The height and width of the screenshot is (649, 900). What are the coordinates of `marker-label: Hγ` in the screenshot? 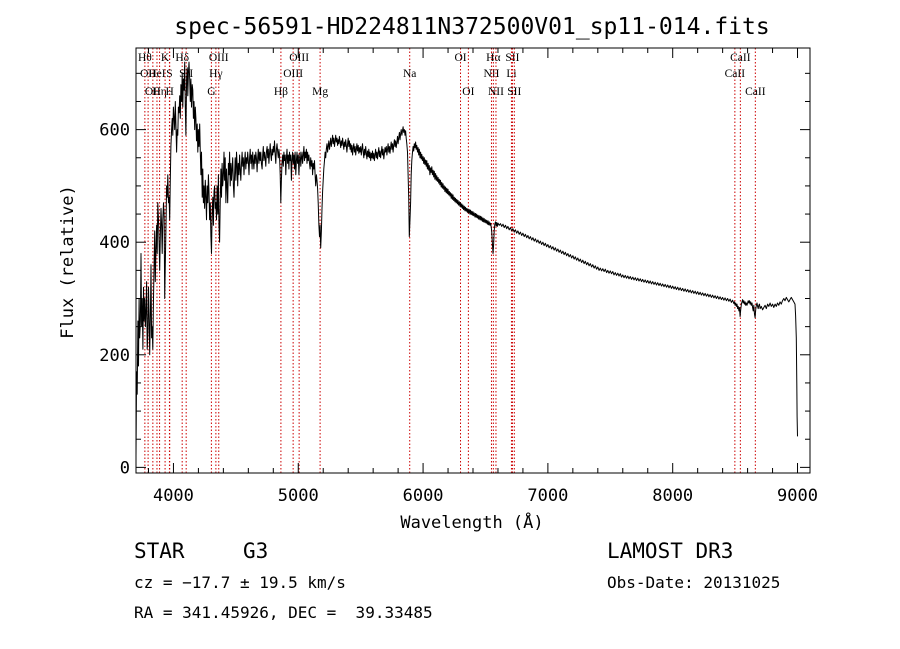 It's located at (215, 74).